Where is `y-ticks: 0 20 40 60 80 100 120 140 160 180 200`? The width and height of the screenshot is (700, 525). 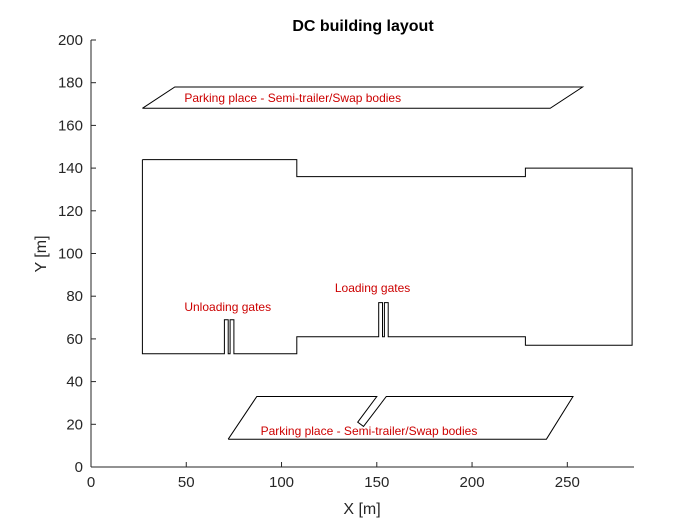 y-ticks: 0 20 40 60 80 100 120 140 160 180 200 is located at coordinates (77, 254).